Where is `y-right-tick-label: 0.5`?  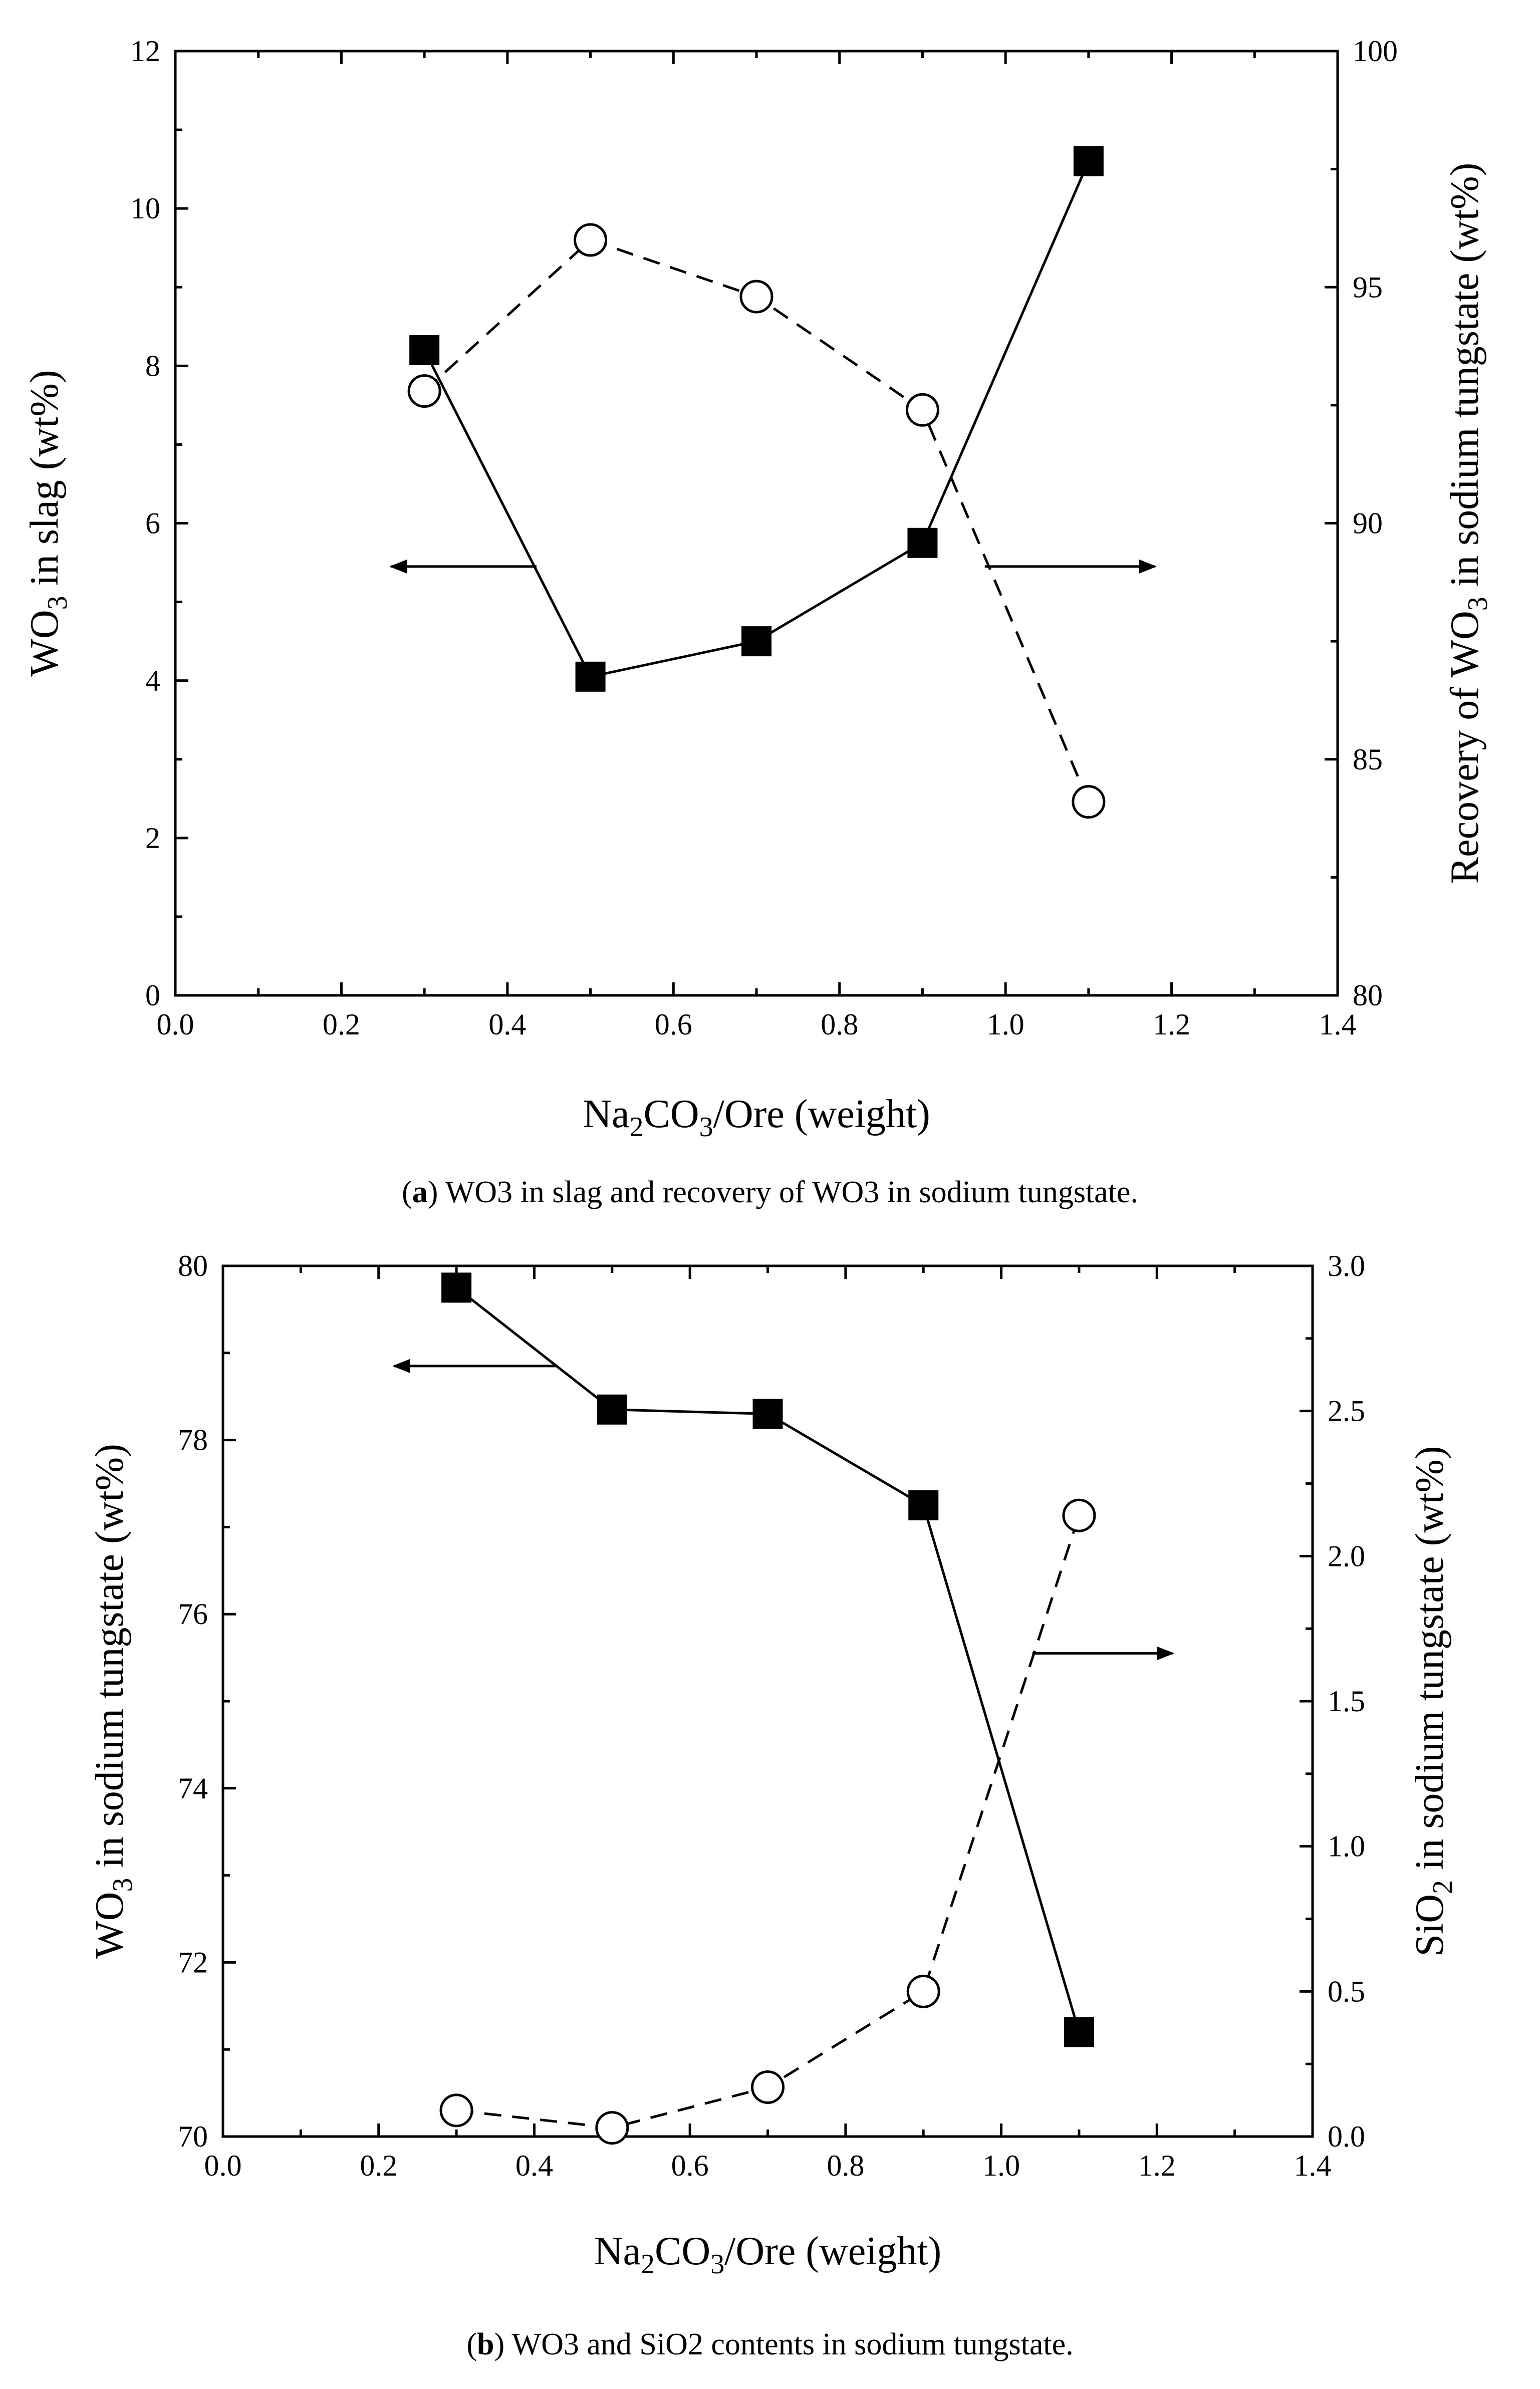 y-right-tick-label: 0.5 is located at coordinates (1346, 1991).